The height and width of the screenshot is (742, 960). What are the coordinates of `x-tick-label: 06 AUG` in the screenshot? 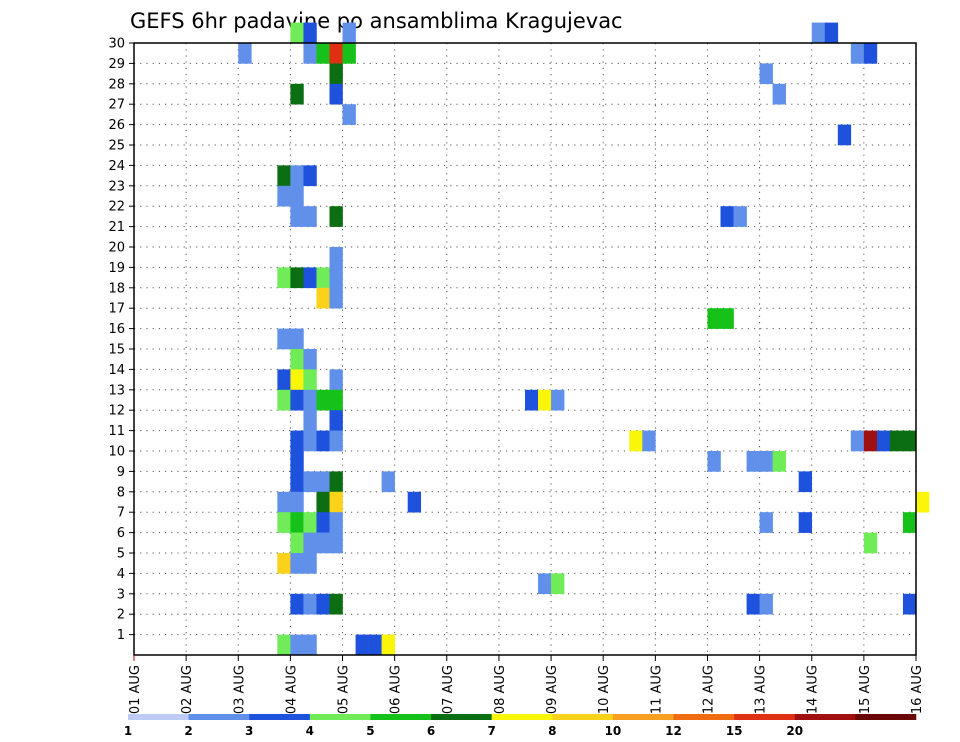 It's located at (396, 689).